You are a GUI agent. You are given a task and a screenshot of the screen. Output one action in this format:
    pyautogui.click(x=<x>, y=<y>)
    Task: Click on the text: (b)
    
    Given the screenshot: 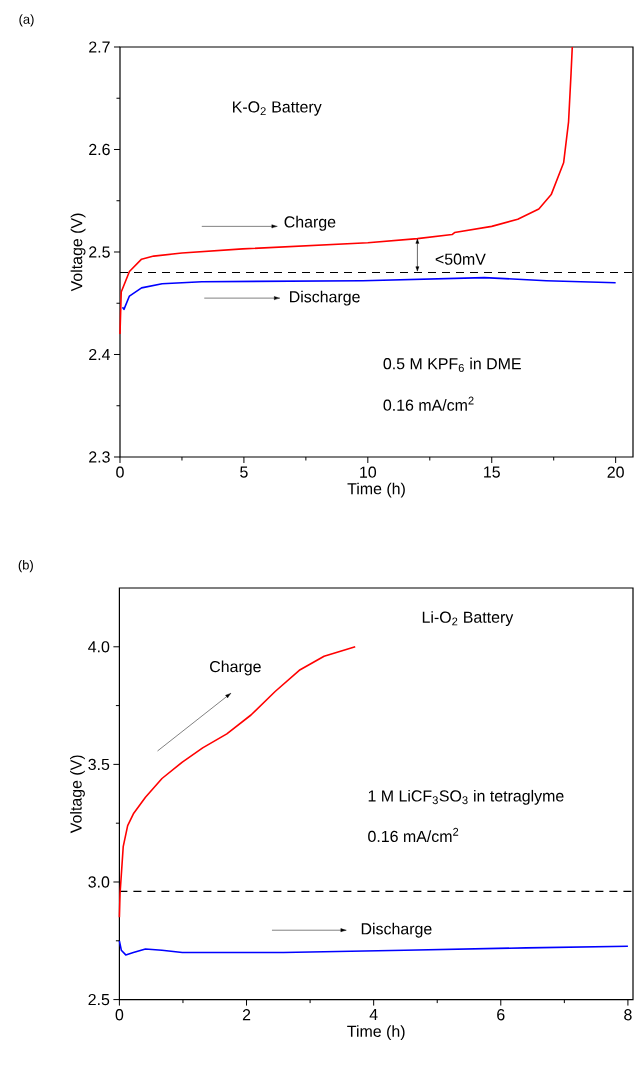 What is the action you would take?
    pyautogui.click(x=25, y=566)
    